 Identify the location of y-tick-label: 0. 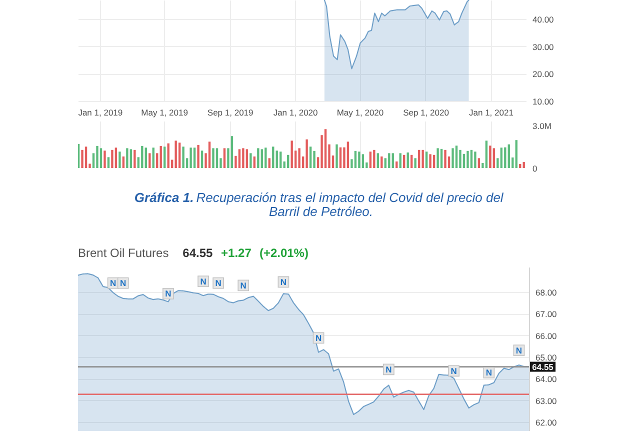
(535, 169).